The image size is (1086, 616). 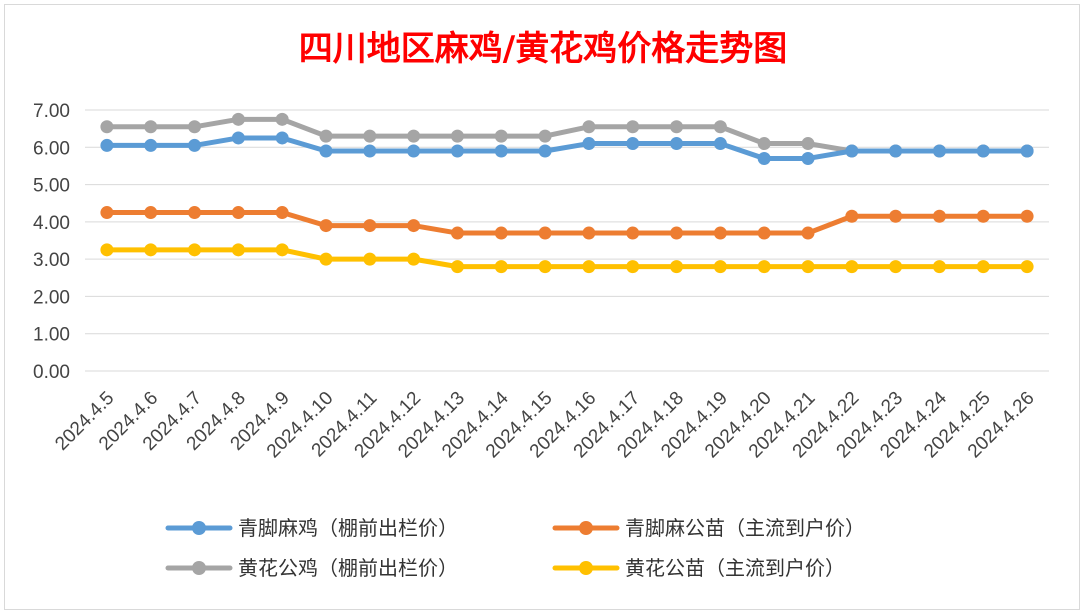 What do you see at coordinates (51, 297) in the screenshot?
I see `y-tick-label: 2.00` at bounding box center [51, 297].